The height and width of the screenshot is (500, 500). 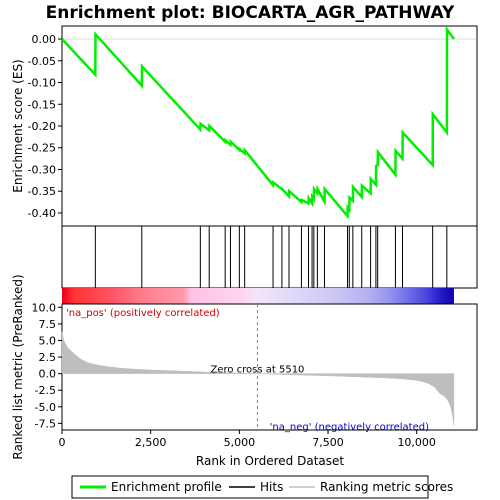 I want to click on metric-y-tick-label: 10.0, so click(x=44, y=307).